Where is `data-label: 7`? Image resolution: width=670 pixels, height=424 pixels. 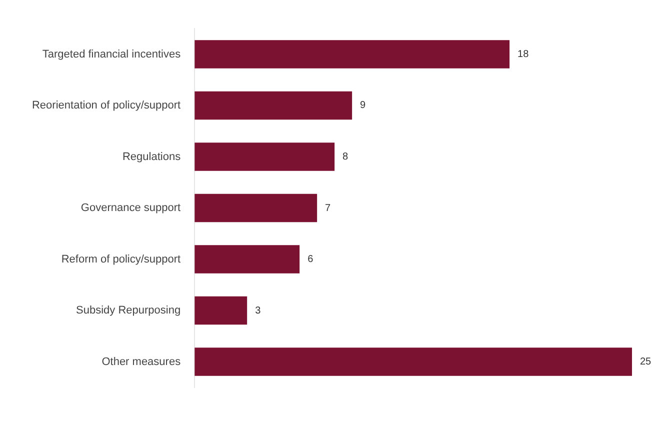
data-label: 7 is located at coordinates (328, 208).